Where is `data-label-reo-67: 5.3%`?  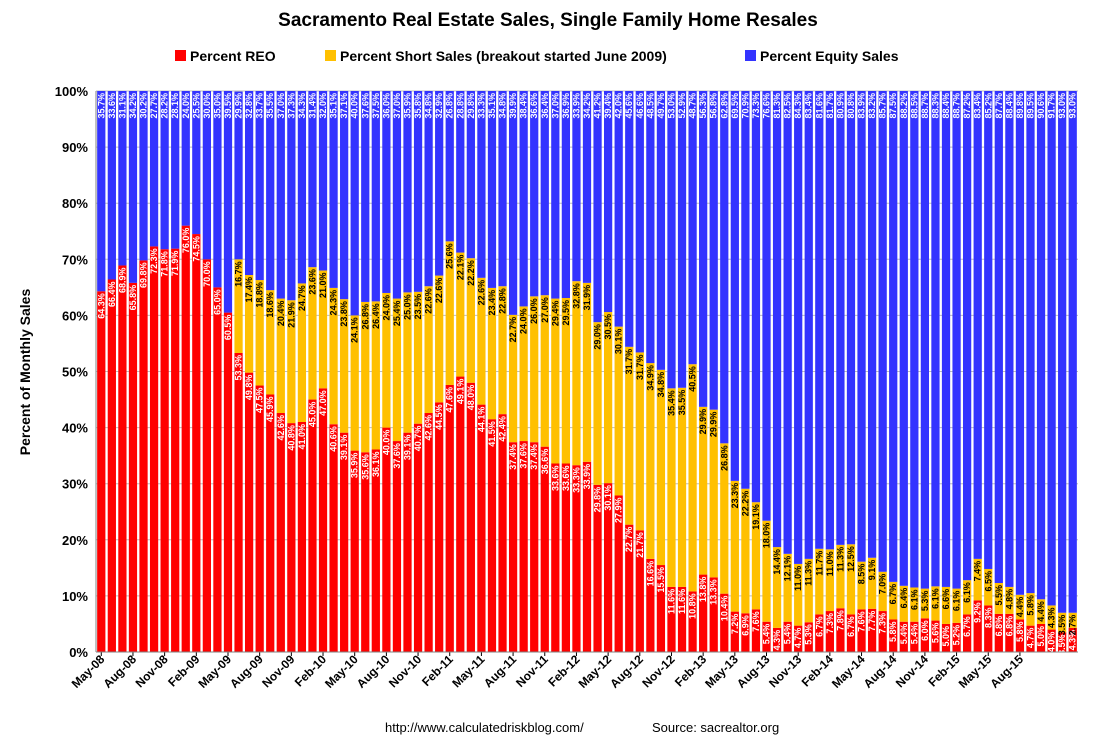
data-label-reo-67: 5.3% is located at coordinates (809, 634).